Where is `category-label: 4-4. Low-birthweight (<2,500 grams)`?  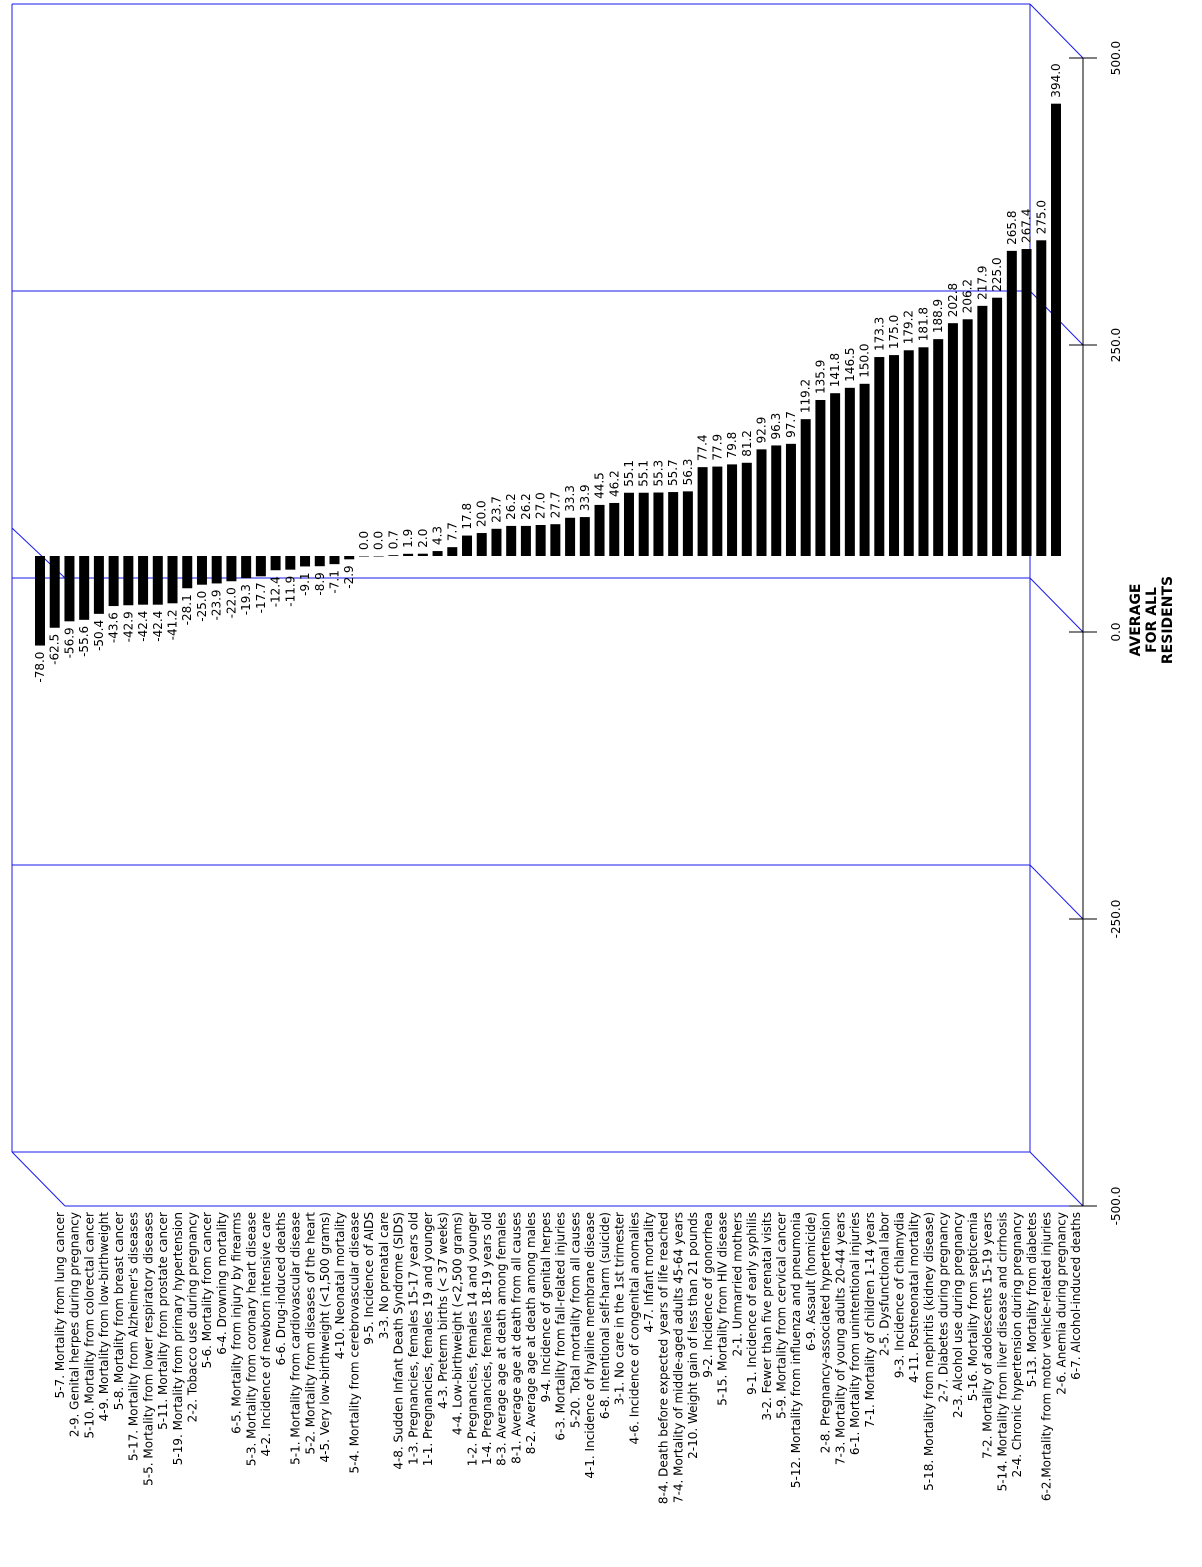
category-label: 4-4. Low-birthweight (<2,500 grams) is located at coordinates (458, 1323).